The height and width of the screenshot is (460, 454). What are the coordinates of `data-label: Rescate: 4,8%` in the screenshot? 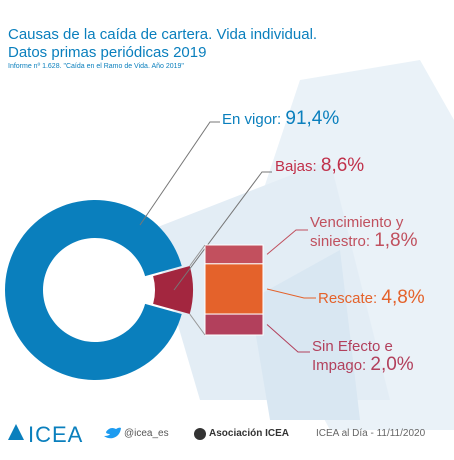 It's located at (371, 297).